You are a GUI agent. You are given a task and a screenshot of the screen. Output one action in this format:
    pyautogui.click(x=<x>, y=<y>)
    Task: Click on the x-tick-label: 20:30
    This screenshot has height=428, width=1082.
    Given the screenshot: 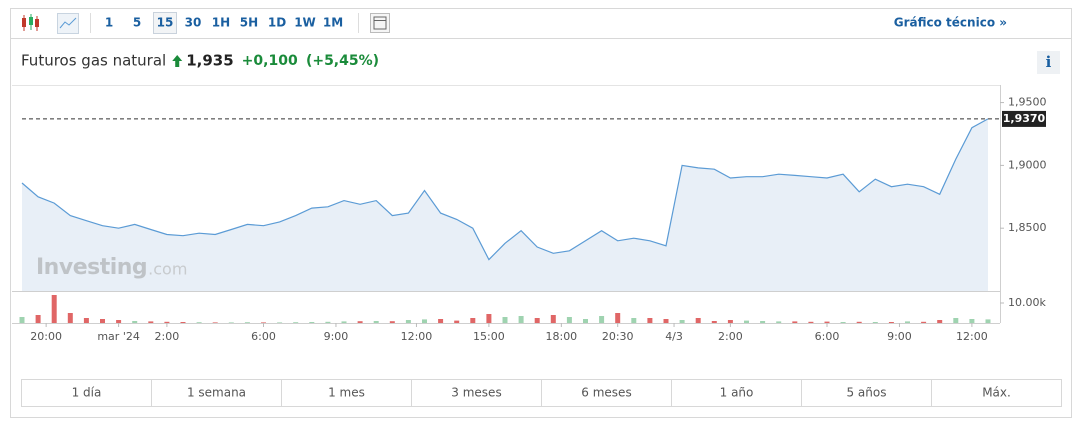 What is the action you would take?
    pyautogui.click(x=618, y=336)
    